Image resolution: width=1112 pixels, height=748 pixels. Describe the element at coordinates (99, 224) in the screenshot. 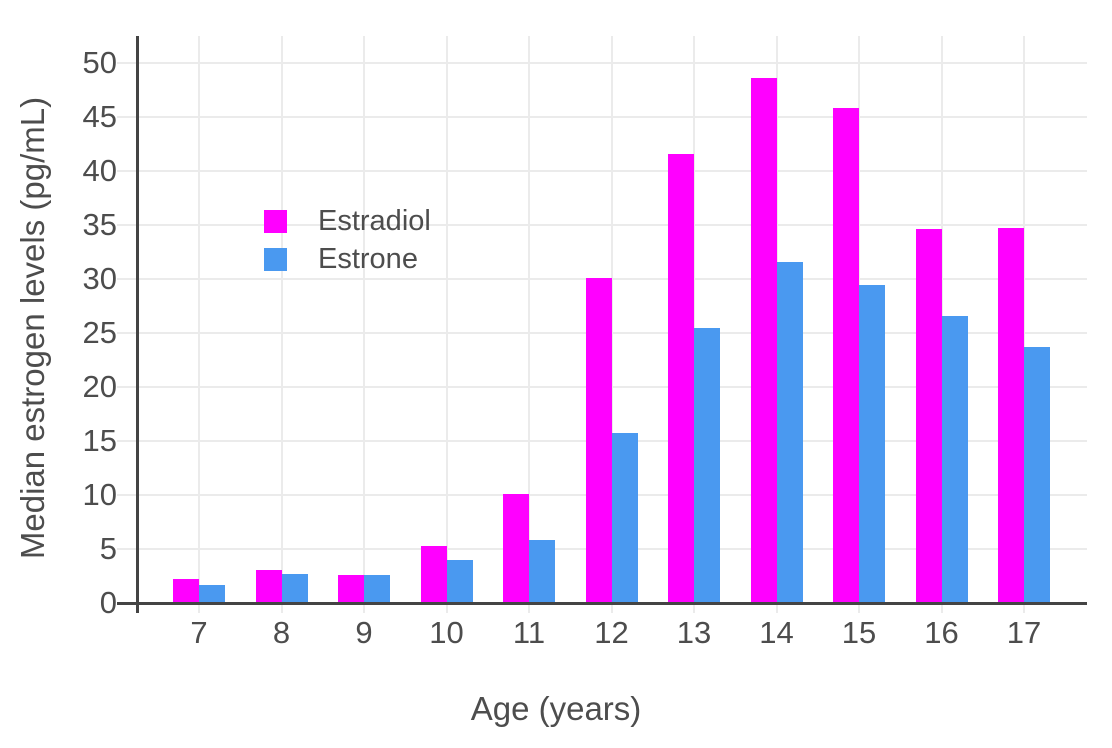

I see `y-tick-label-35: 35` at that location.